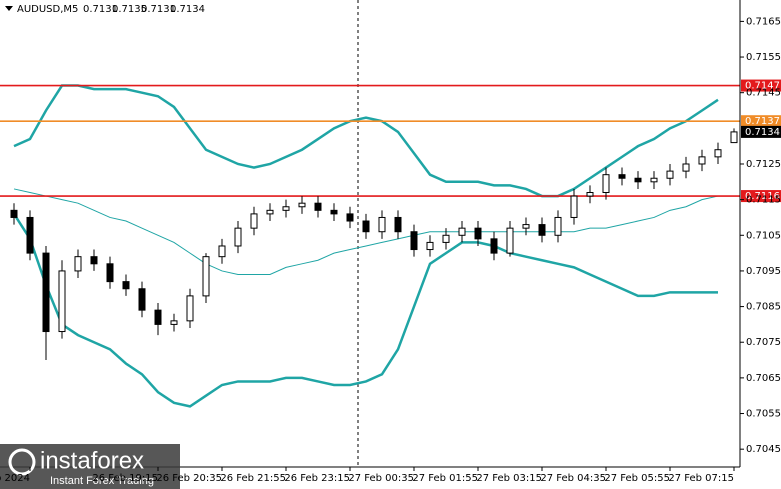  I want to click on header-arrow, so click(9, 8).